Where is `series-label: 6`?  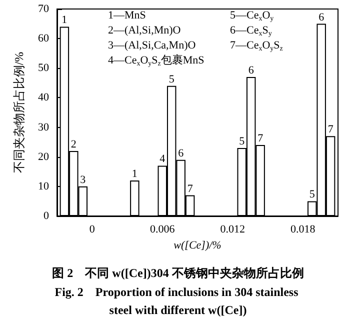 series-label: 6 is located at coordinates (181, 153).